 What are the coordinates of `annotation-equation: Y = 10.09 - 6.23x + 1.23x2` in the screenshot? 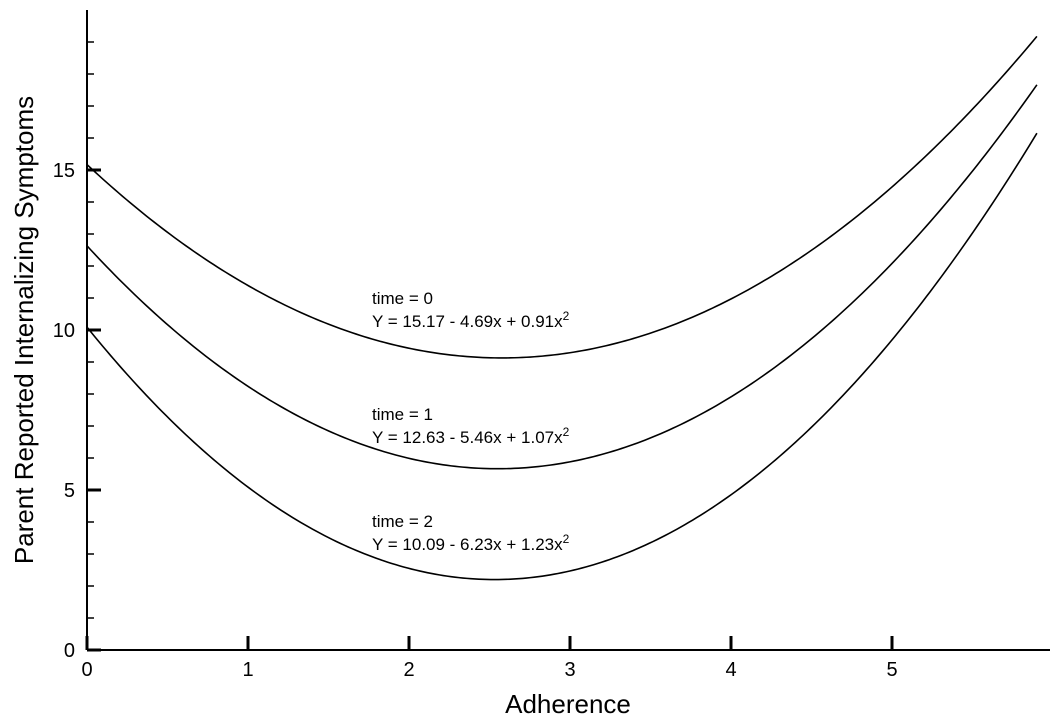 It's located at (471, 543).